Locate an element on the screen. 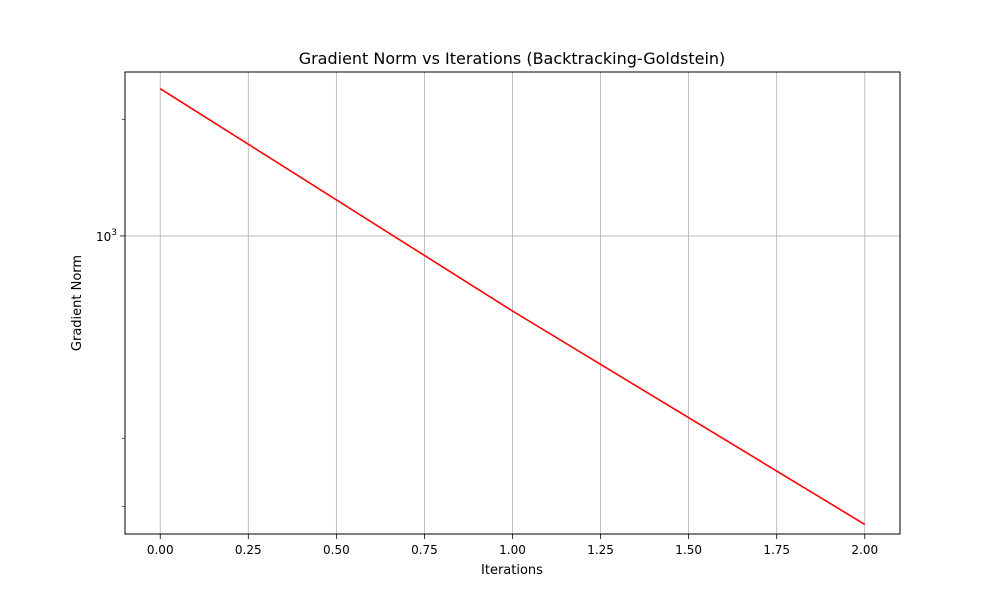  x-tick-label: 0.75 is located at coordinates (424, 550).